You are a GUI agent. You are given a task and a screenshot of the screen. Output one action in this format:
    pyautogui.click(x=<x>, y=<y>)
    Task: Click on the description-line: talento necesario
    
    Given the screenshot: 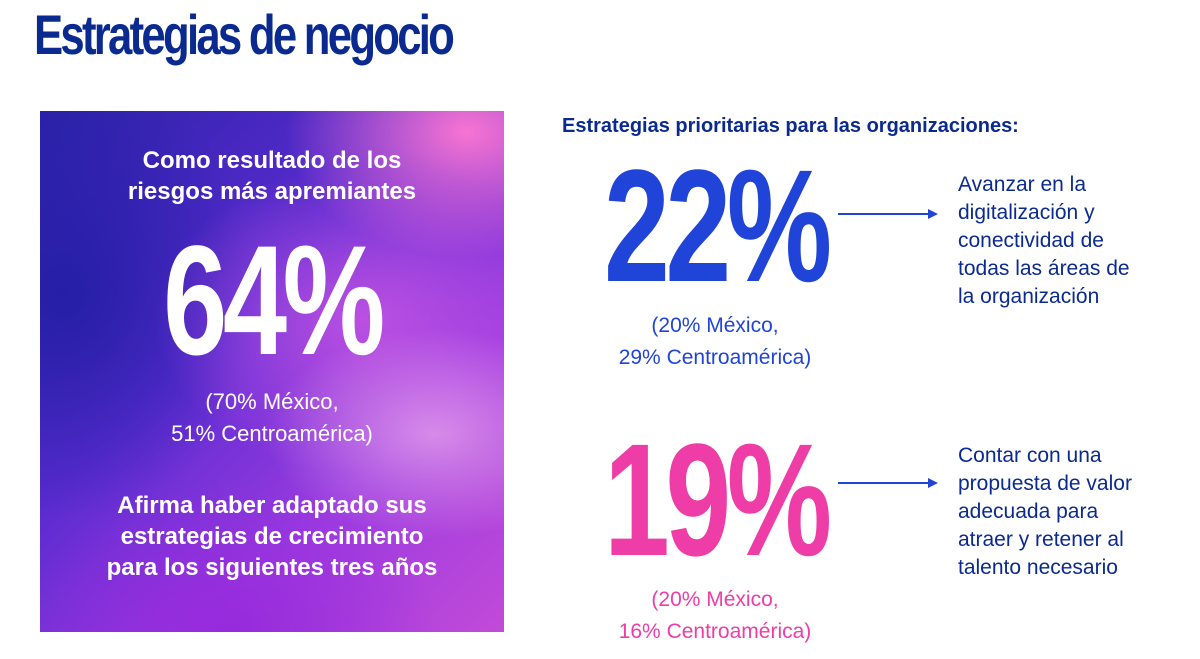 What is the action you would take?
    pyautogui.click(x=1038, y=567)
    